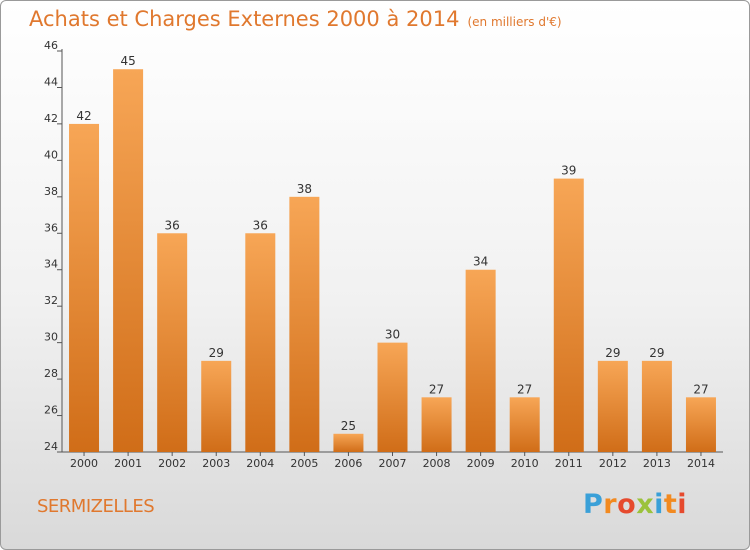  What do you see at coordinates (348, 426) in the screenshot?
I see `data-label-2006: 25` at bounding box center [348, 426].